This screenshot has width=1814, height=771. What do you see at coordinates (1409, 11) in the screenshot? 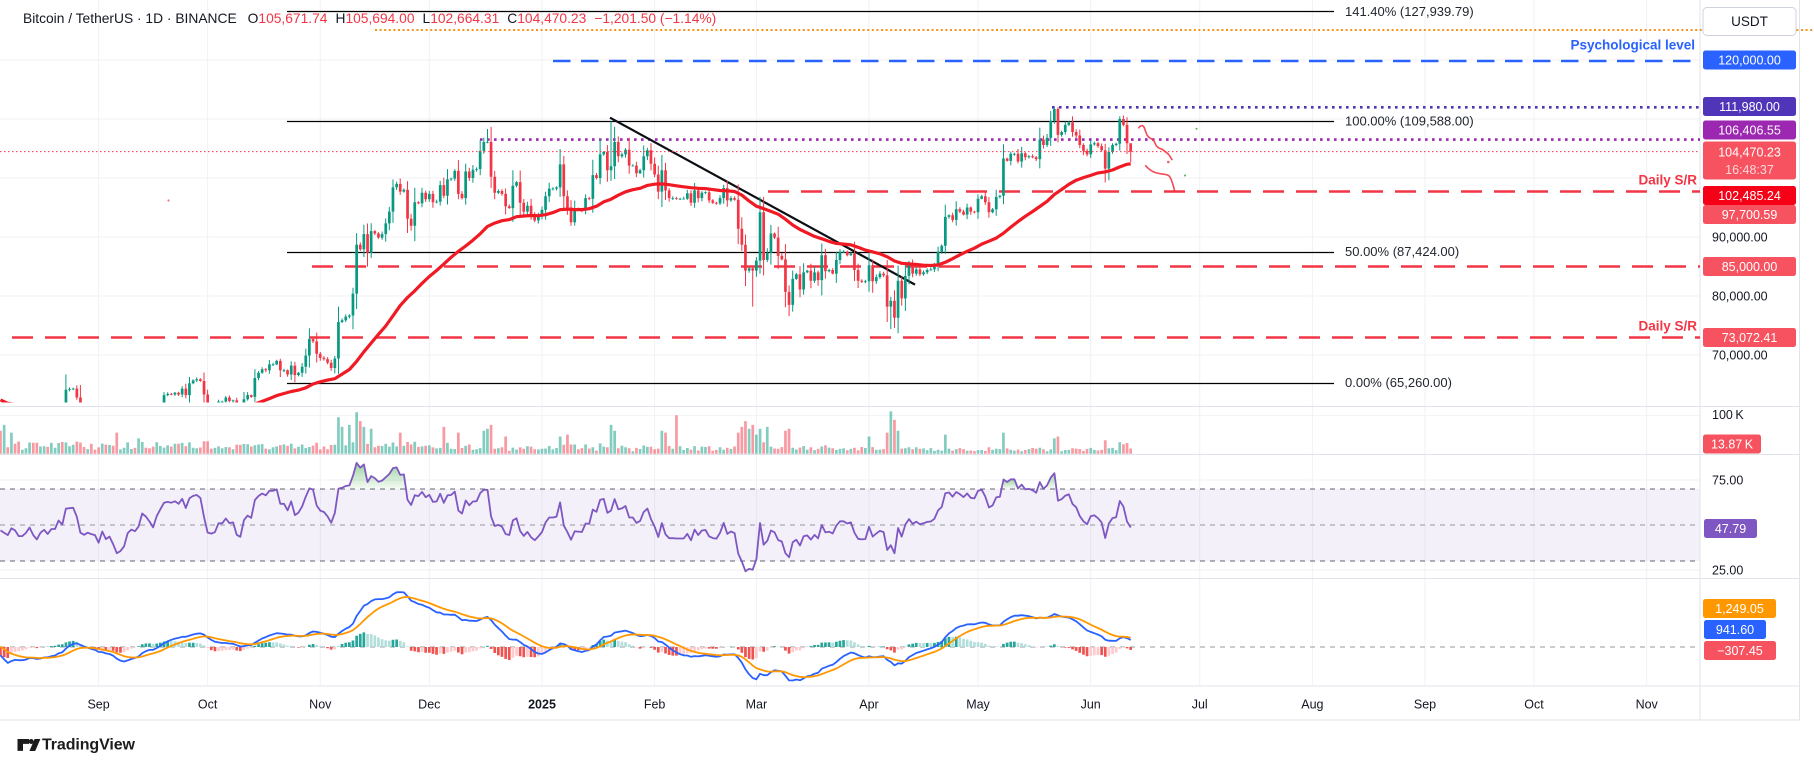
I see `svg-text: 141.40% (127,939.79)` at bounding box center [1409, 11].